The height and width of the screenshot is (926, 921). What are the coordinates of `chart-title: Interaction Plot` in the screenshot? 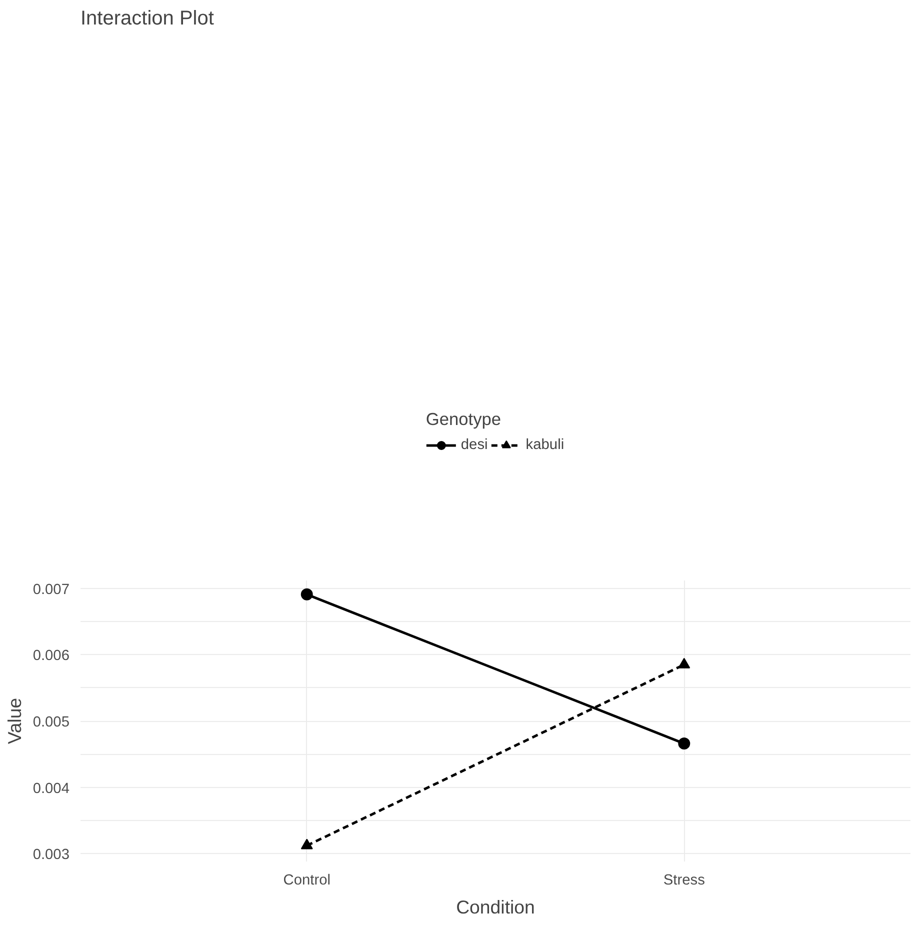 It's located at (147, 19).